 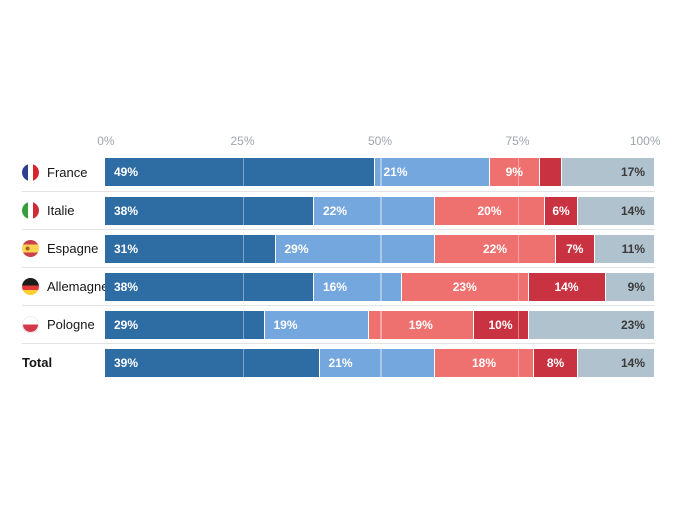 I want to click on chart-row-espagne: Espagne 31% 29% 22% 7% 11%, so click(x=338, y=248).